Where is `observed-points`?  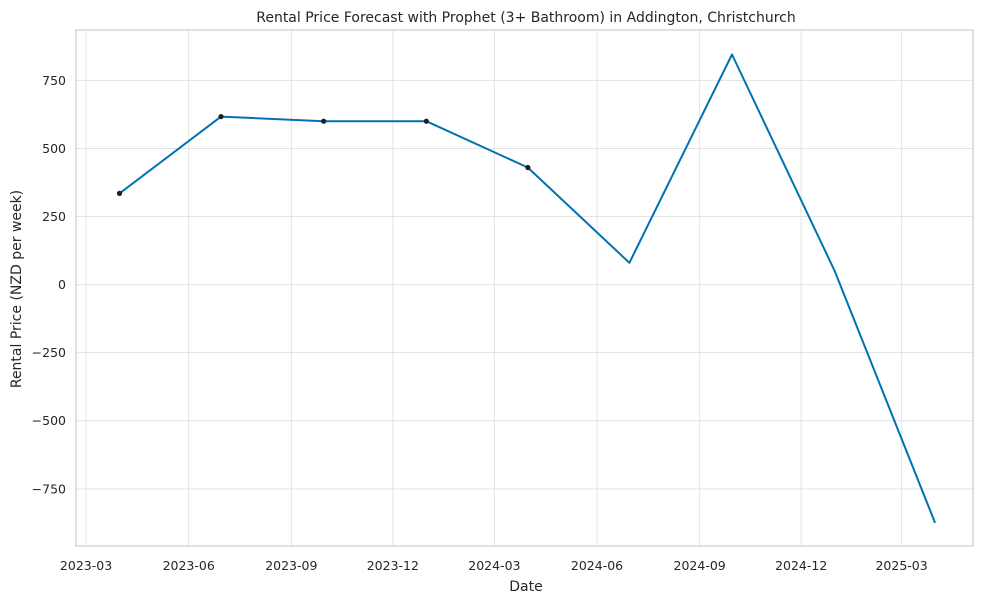 observed-points is located at coordinates (323, 154).